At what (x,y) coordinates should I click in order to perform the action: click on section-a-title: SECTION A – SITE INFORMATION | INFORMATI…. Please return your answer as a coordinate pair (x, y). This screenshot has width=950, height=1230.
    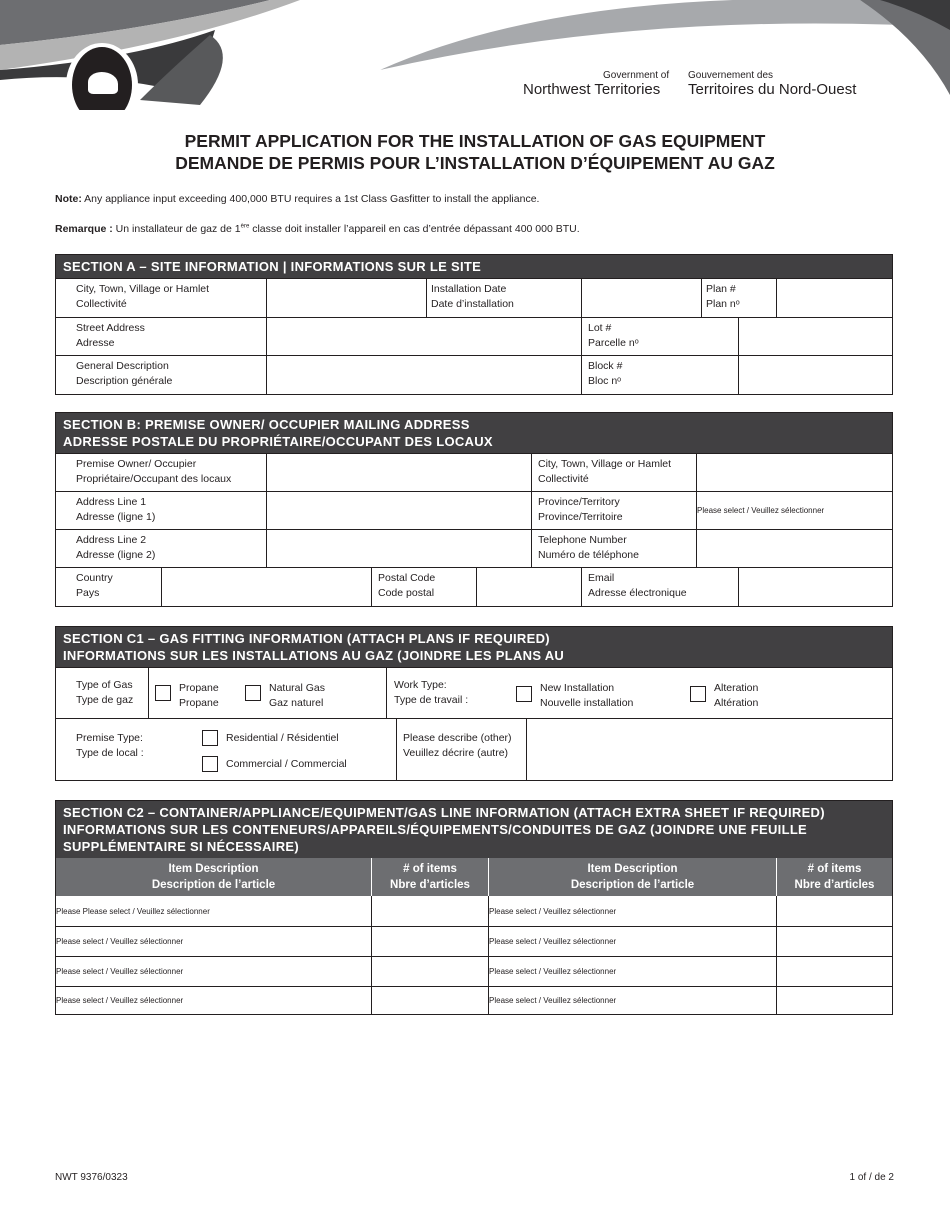
    Looking at the image, I should click on (474, 266).